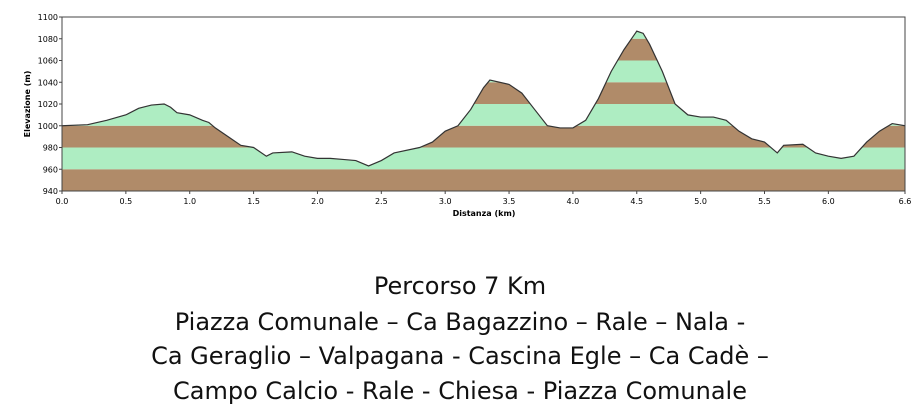  Describe the element at coordinates (48, 39) in the screenshot. I see `y-tick-label: 1080` at that location.